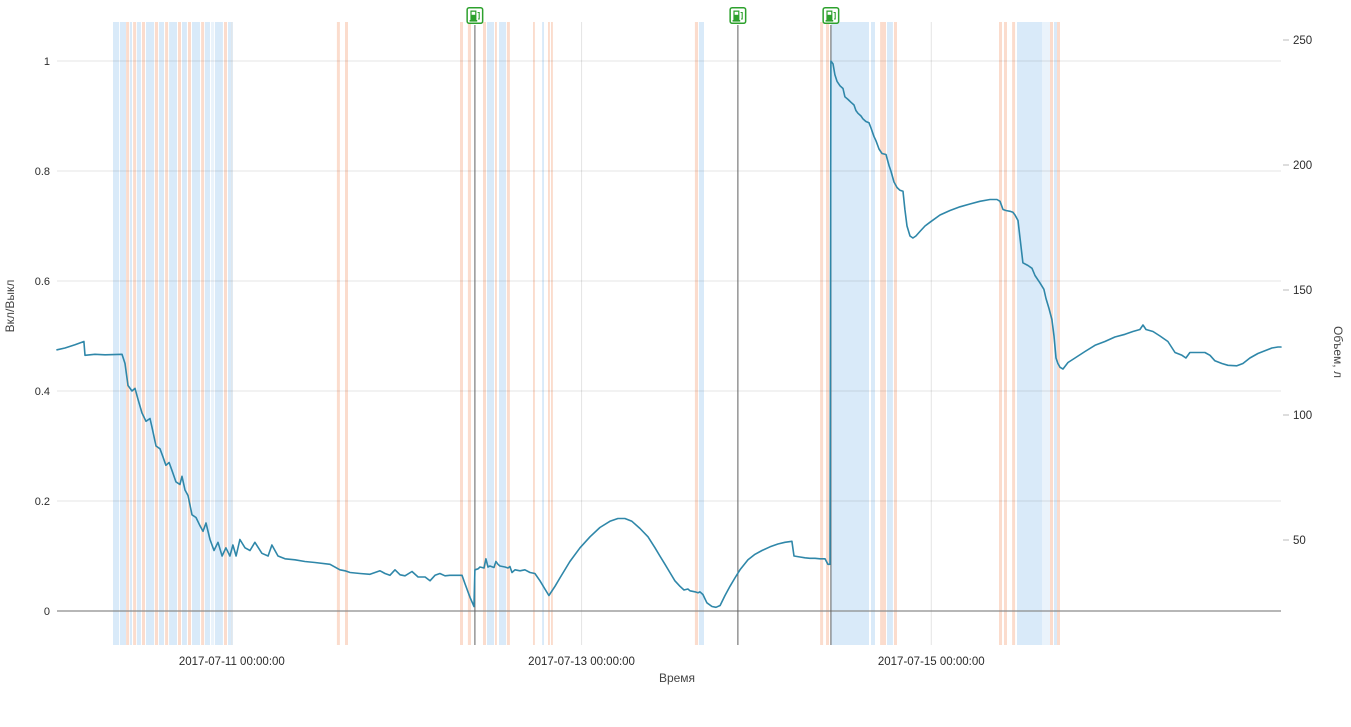 The height and width of the screenshot is (727, 1351). Describe the element at coordinates (47, 62) in the screenshot. I see `y-left-tick-label: 1` at that location.